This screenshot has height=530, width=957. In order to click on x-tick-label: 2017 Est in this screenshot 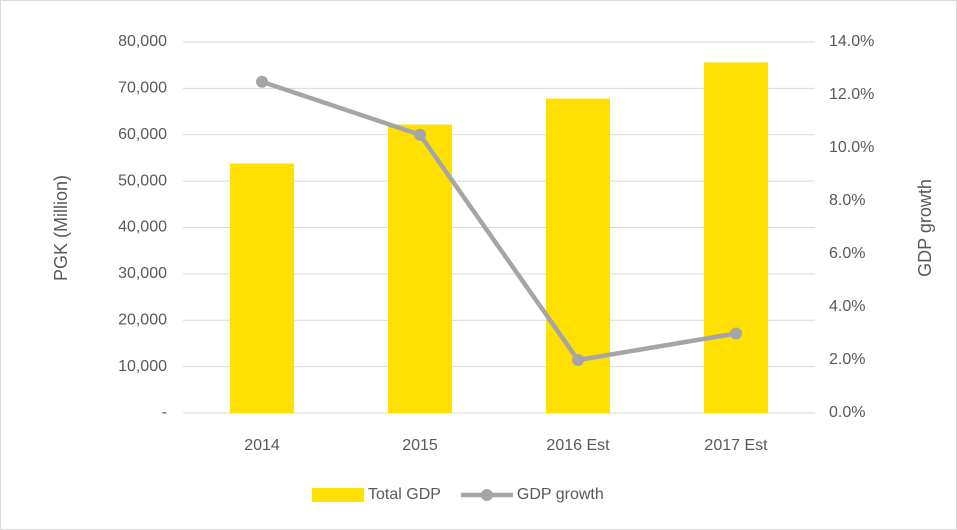, I will do `click(736, 445)`.